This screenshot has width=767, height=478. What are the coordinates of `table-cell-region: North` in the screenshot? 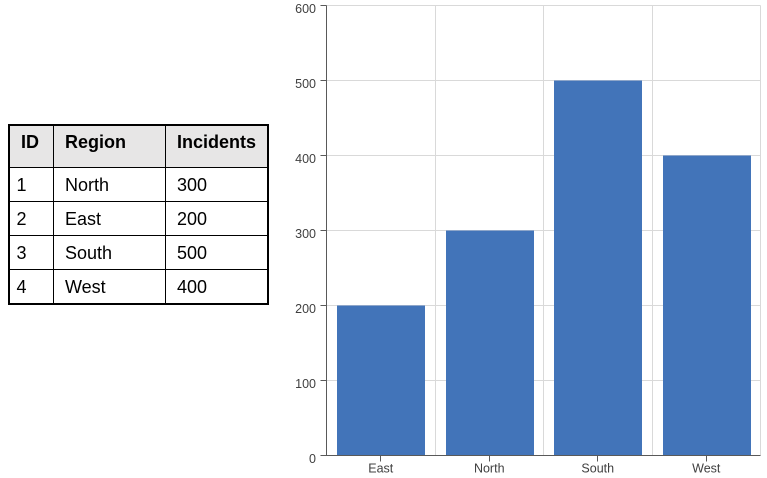 It's located at (109, 184).